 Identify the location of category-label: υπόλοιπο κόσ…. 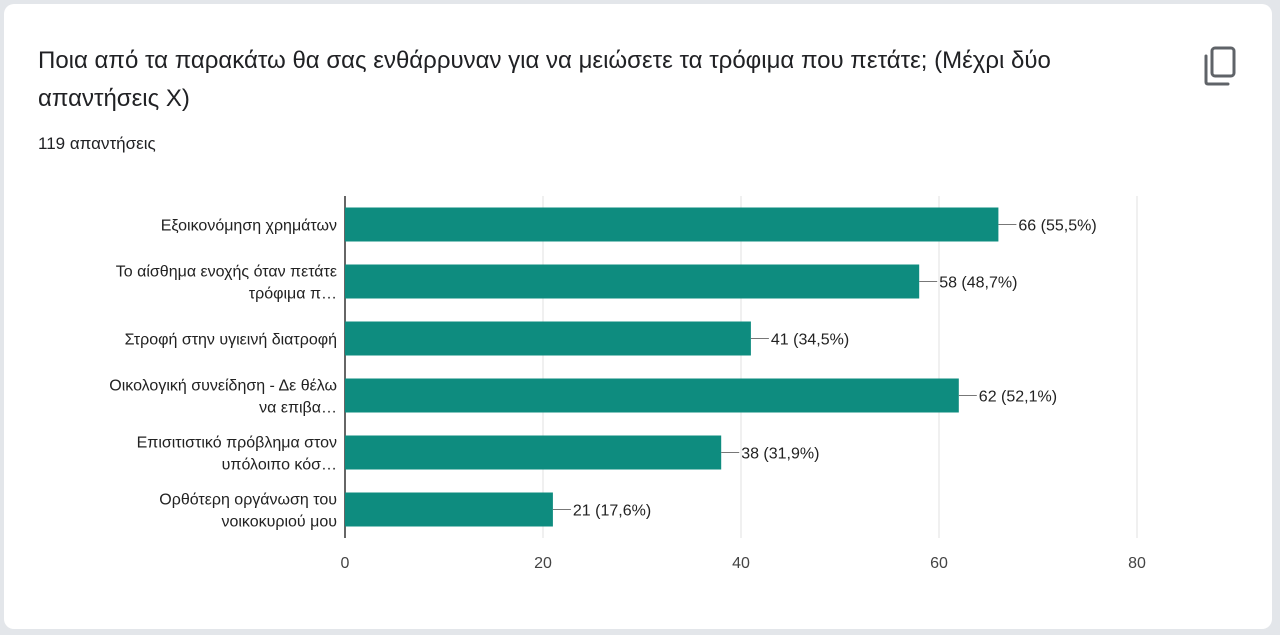
(279, 465).